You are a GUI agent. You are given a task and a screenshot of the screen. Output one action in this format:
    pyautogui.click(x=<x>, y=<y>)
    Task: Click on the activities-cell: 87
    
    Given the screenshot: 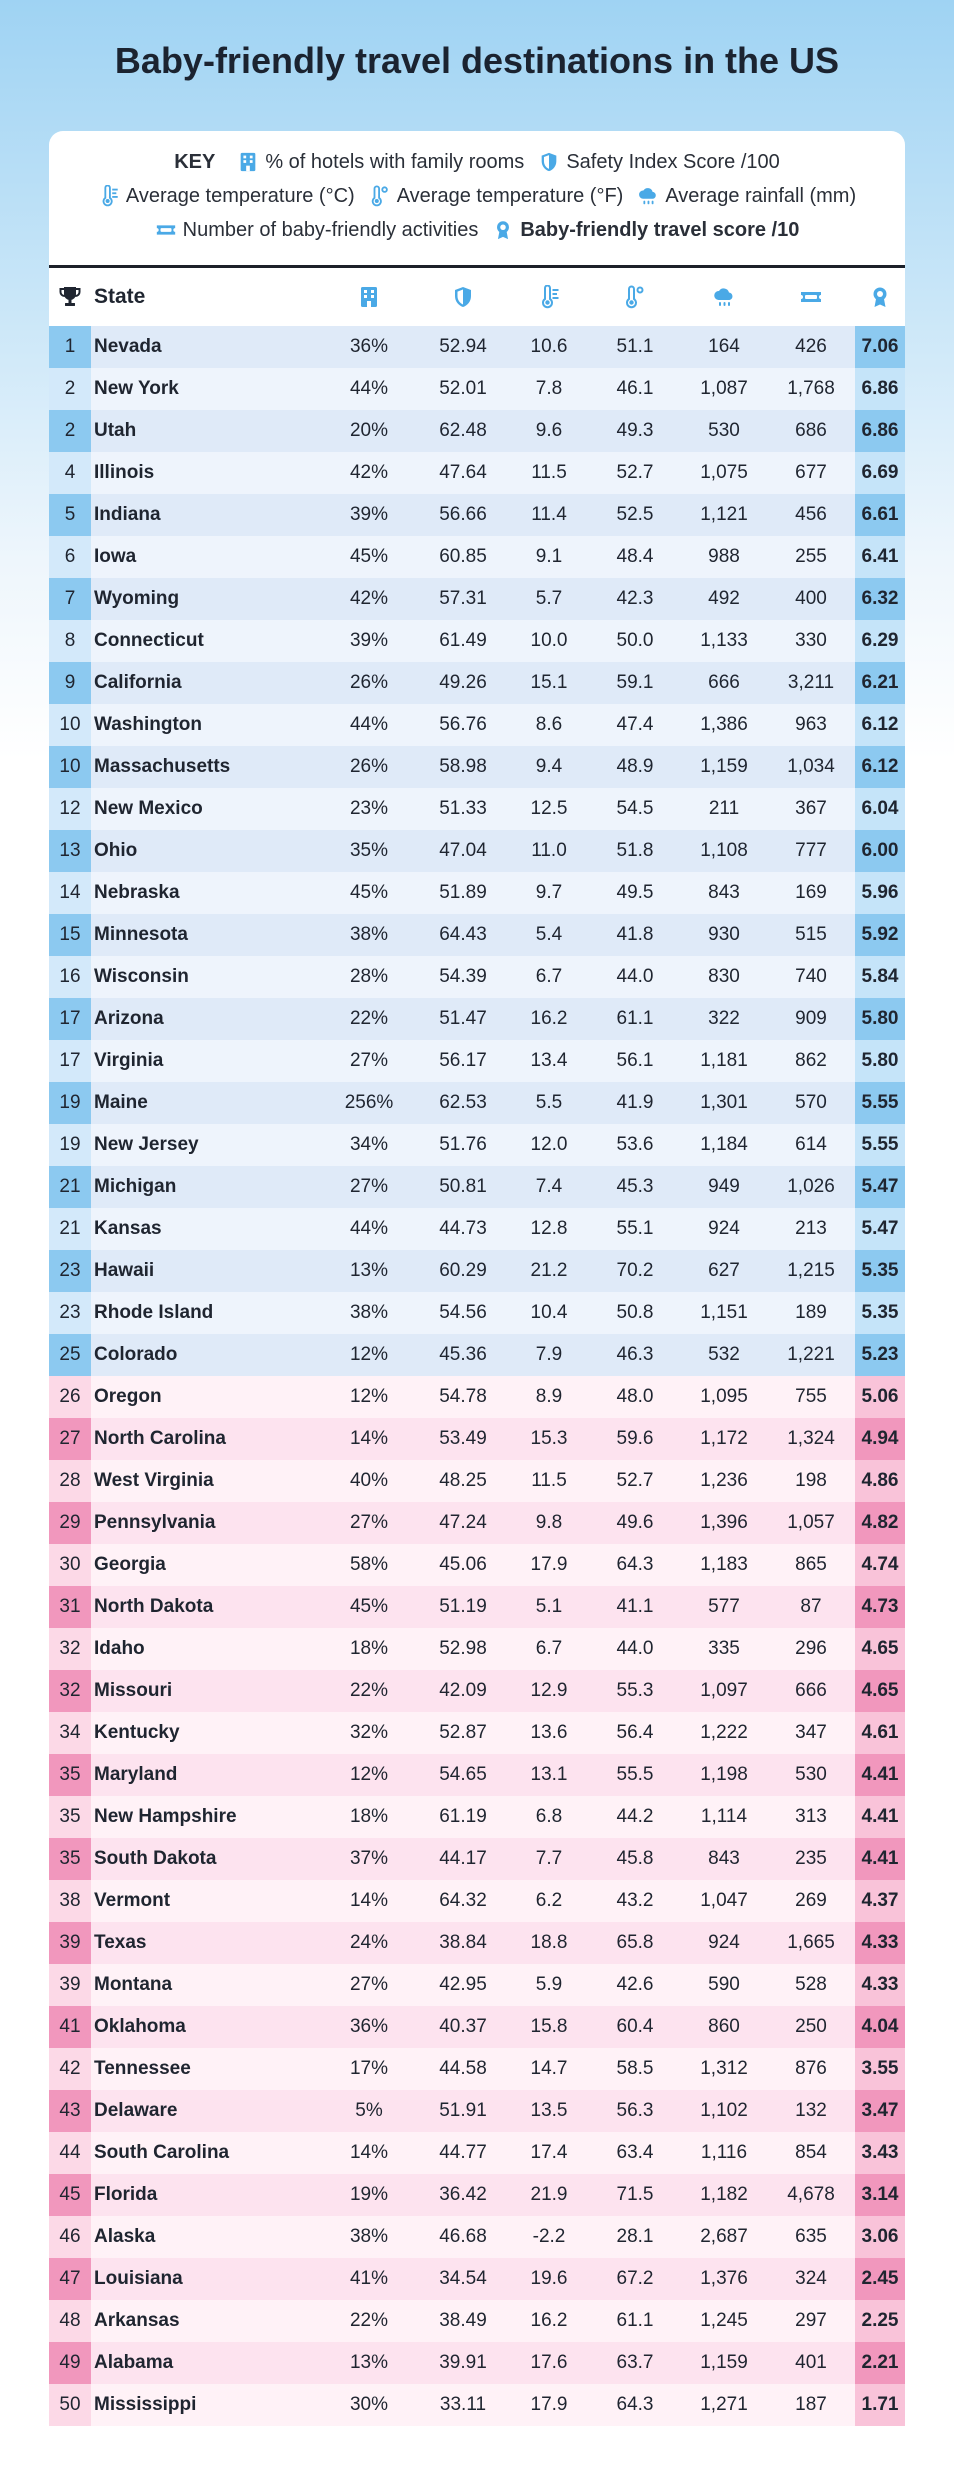 What is the action you would take?
    pyautogui.click(x=811, y=1607)
    